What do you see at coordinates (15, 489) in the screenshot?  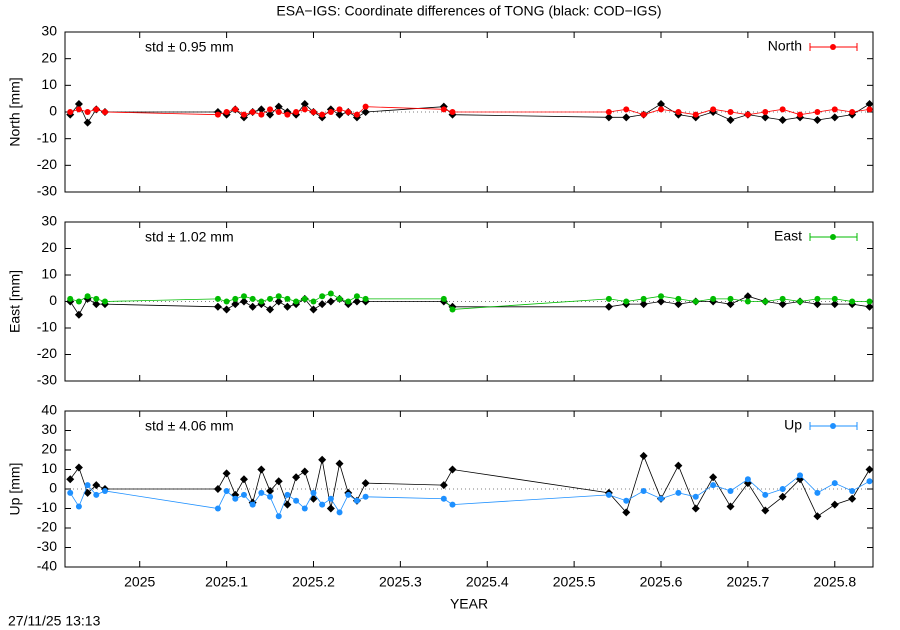 I see `y-axis-label: Up [mm]` at bounding box center [15, 489].